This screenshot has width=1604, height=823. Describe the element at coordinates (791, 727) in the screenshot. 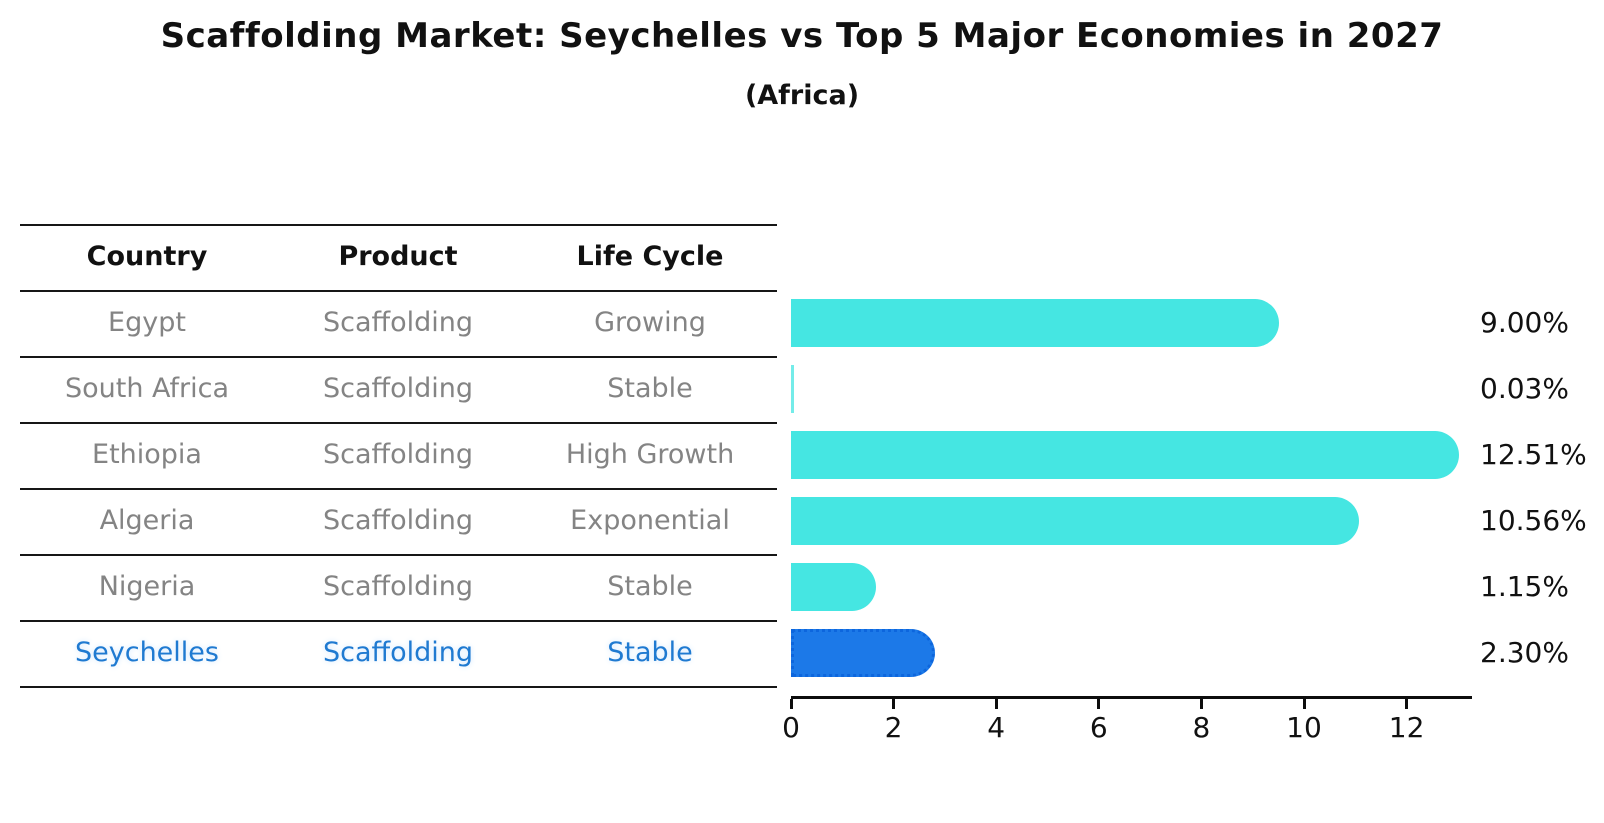

I see `x-axis-tick-label: 0` at that location.